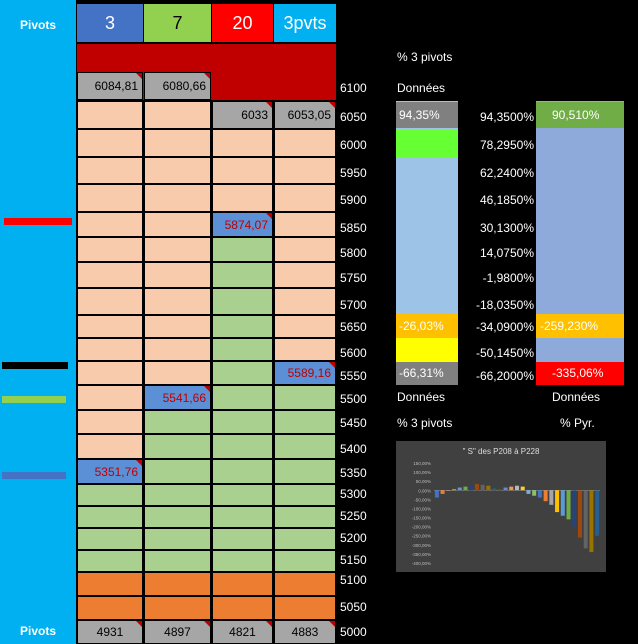 The image size is (638, 644). What do you see at coordinates (353, 145) in the screenshot?
I see `level-label: 6000` at bounding box center [353, 145].